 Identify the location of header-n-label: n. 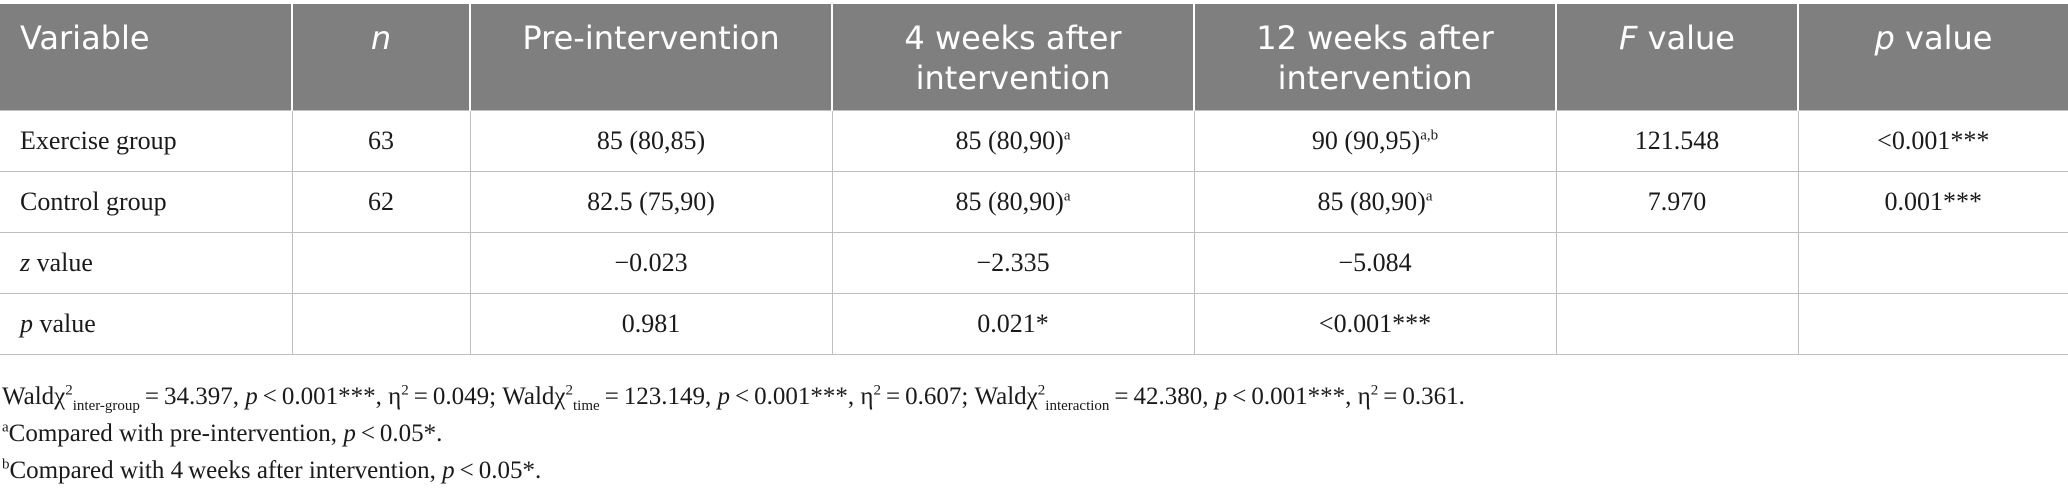
(381, 38).